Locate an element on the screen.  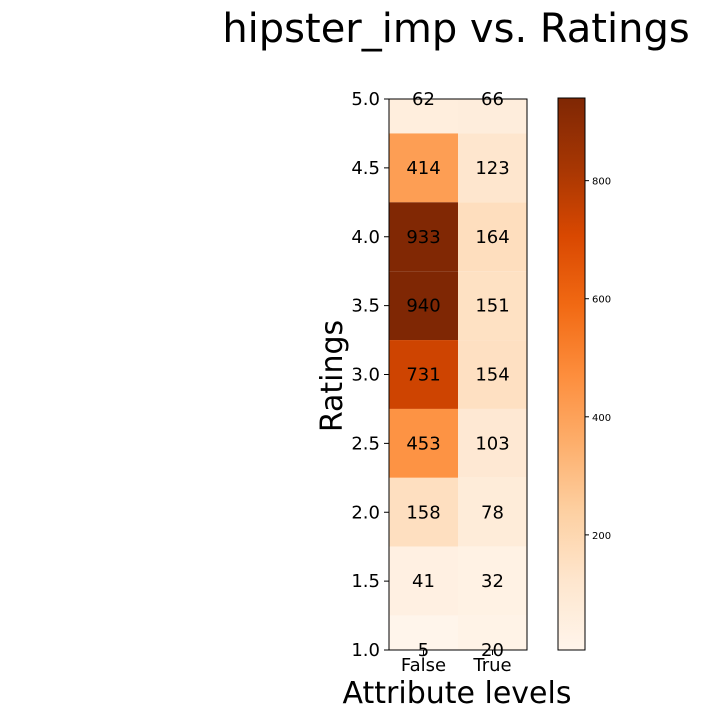
cell-value-label: 158 is located at coordinates (423, 512).